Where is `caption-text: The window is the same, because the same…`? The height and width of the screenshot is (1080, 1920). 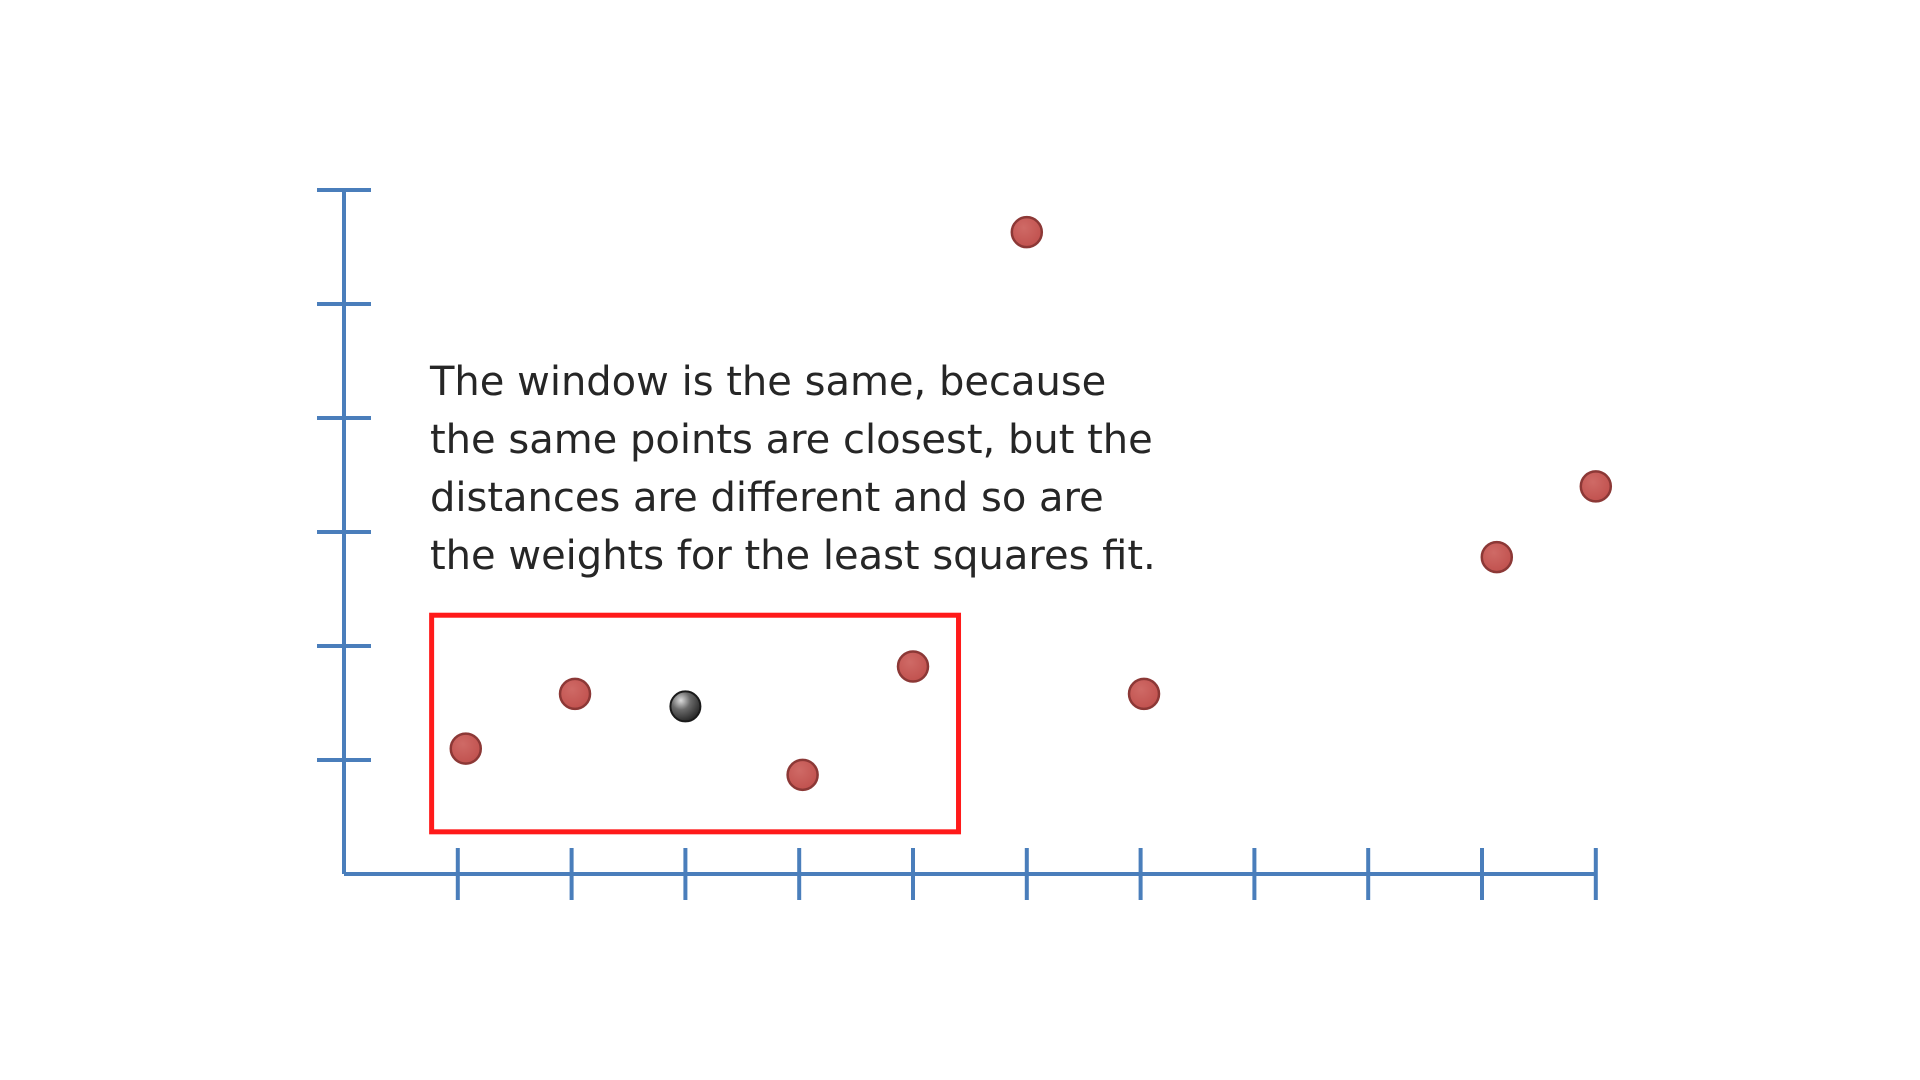 caption-text: The window is the same, because the same… is located at coordinates (792, 469).